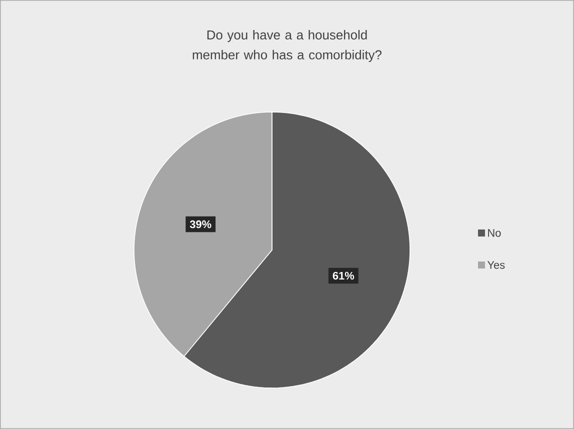 The height and width of the screenshot is (429, 574). What do you see at coordinates (494, 233) in the screenshot?
I see `legend-label: No` at bounding box center [494, 233].